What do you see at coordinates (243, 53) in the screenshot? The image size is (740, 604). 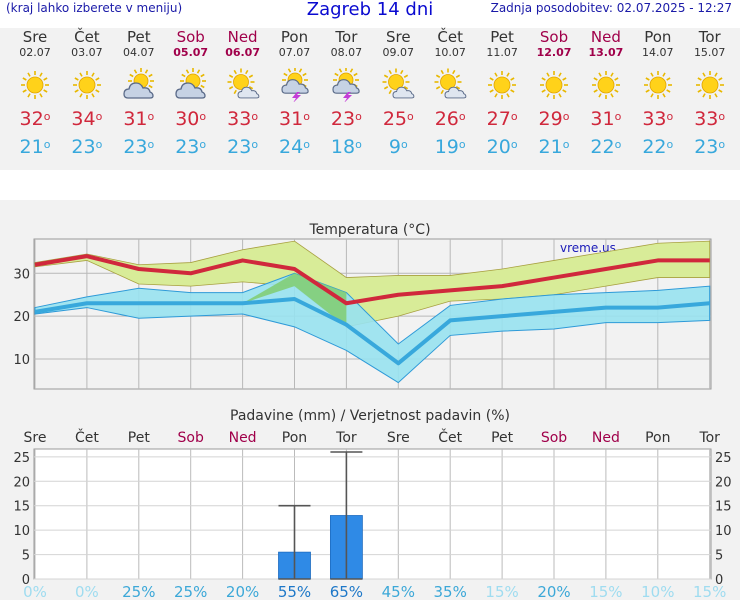 I see `day-date: 06.07` at bounding box center [243, 53].